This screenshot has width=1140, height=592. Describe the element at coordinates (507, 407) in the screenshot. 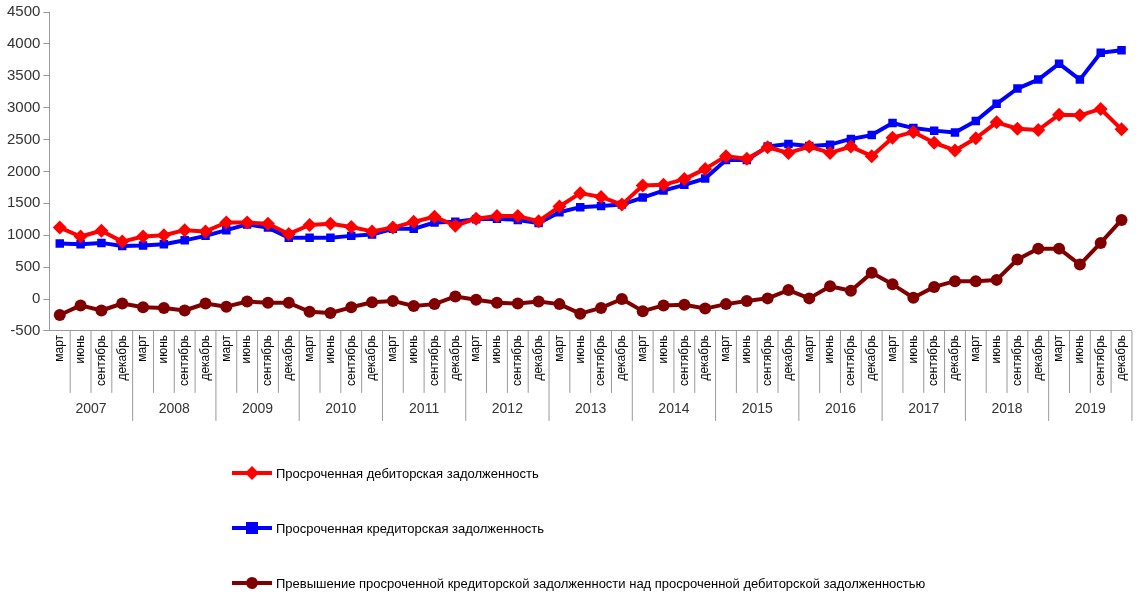

I see `text: 2012` at that location.